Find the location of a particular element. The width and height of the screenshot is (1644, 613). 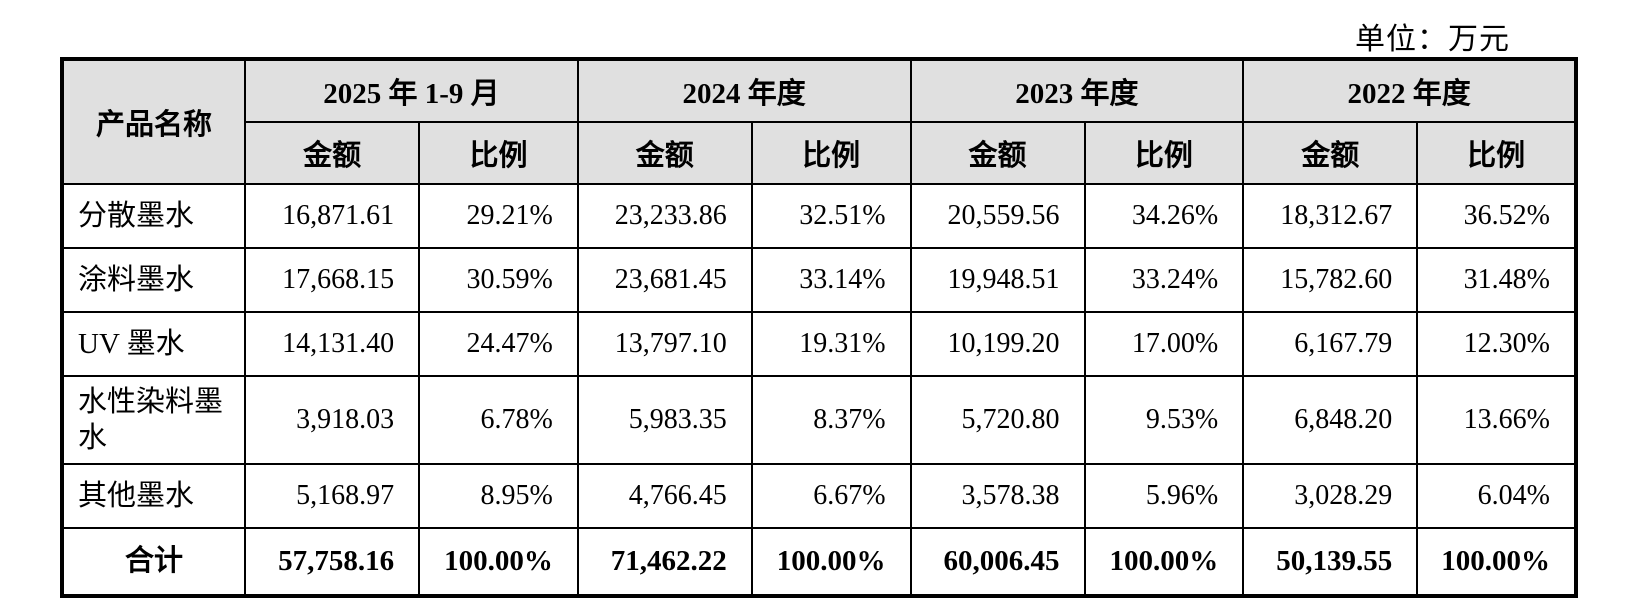

period-header-2025: 2025 年 1-9 月 is located at coordinates (411, 90).